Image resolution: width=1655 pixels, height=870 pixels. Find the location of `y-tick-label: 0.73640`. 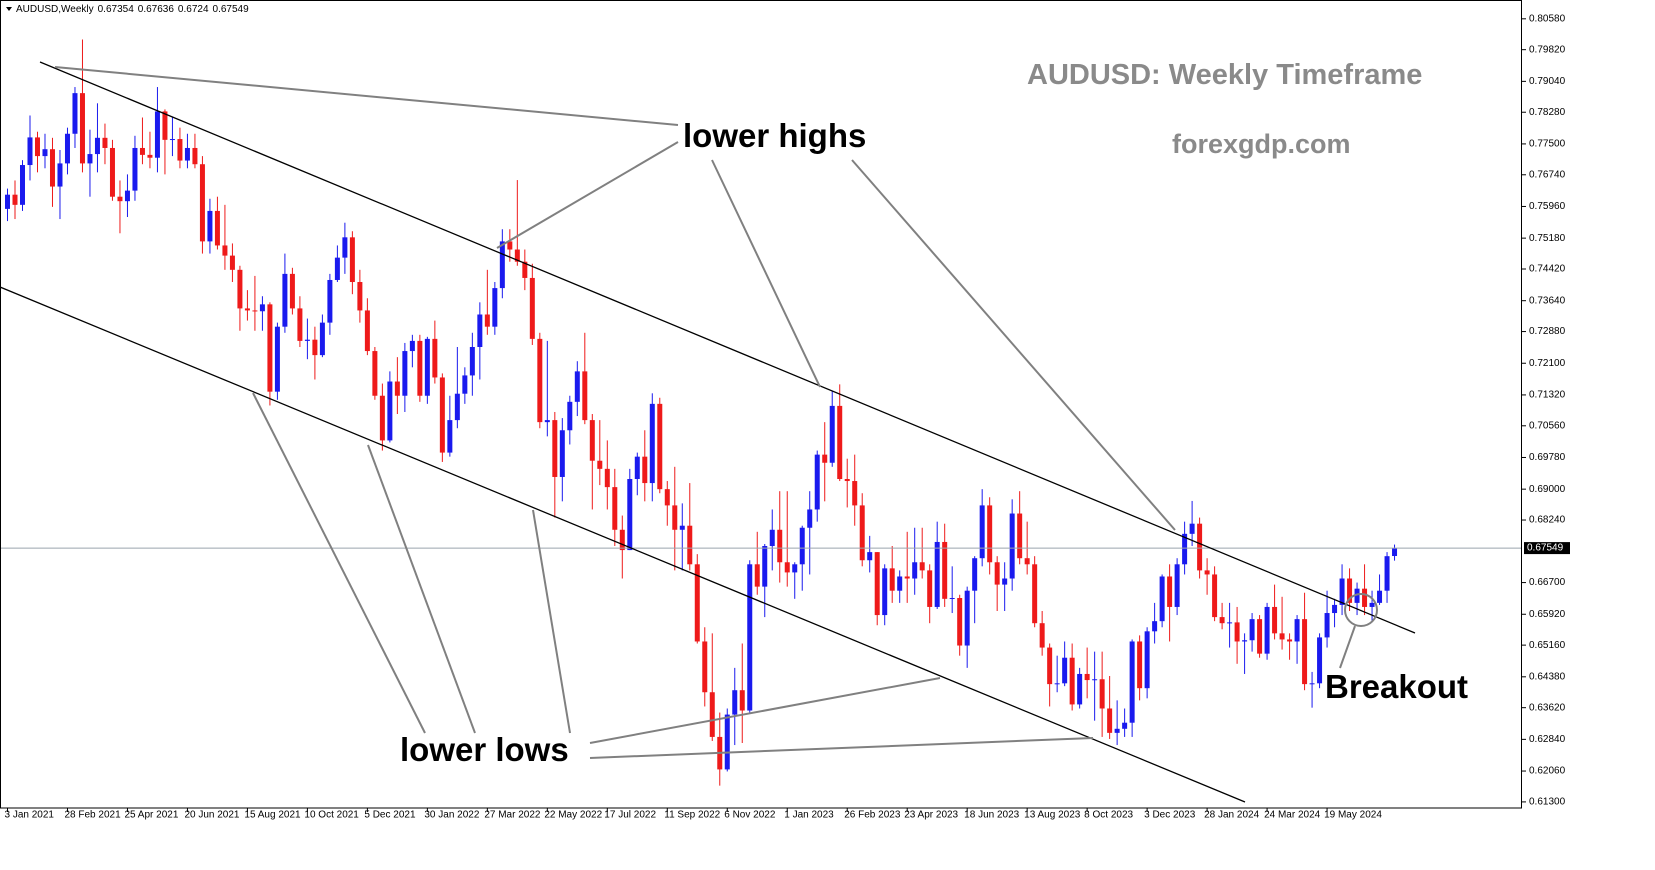

y-tick-label: 0.73640 is located at coordinates (1547, 300).